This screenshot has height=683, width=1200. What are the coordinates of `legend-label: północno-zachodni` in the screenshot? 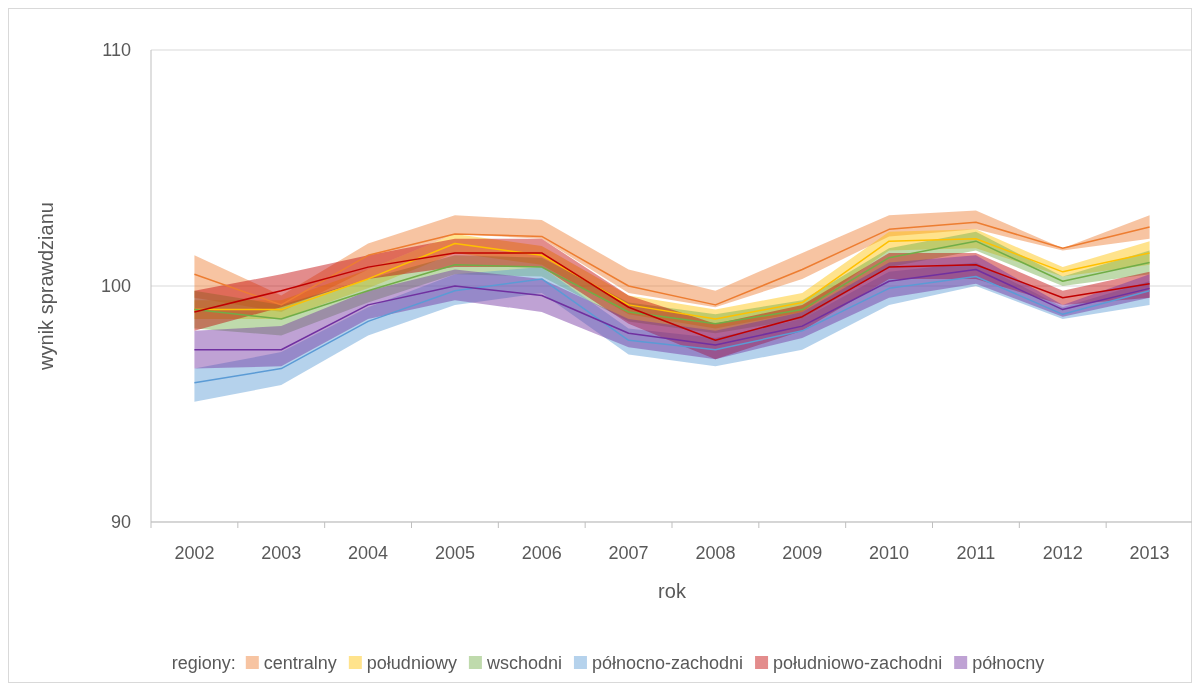 It's located at (667, 663).